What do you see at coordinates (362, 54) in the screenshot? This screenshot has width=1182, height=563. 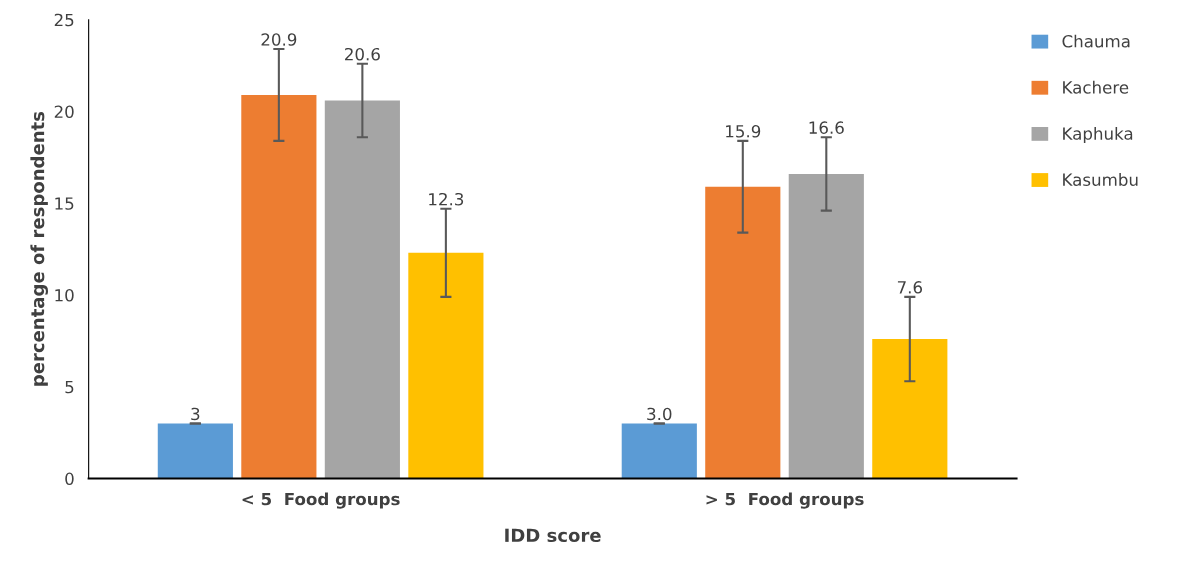 I see `data-label: 20.6` at bounding box center [362, 54].